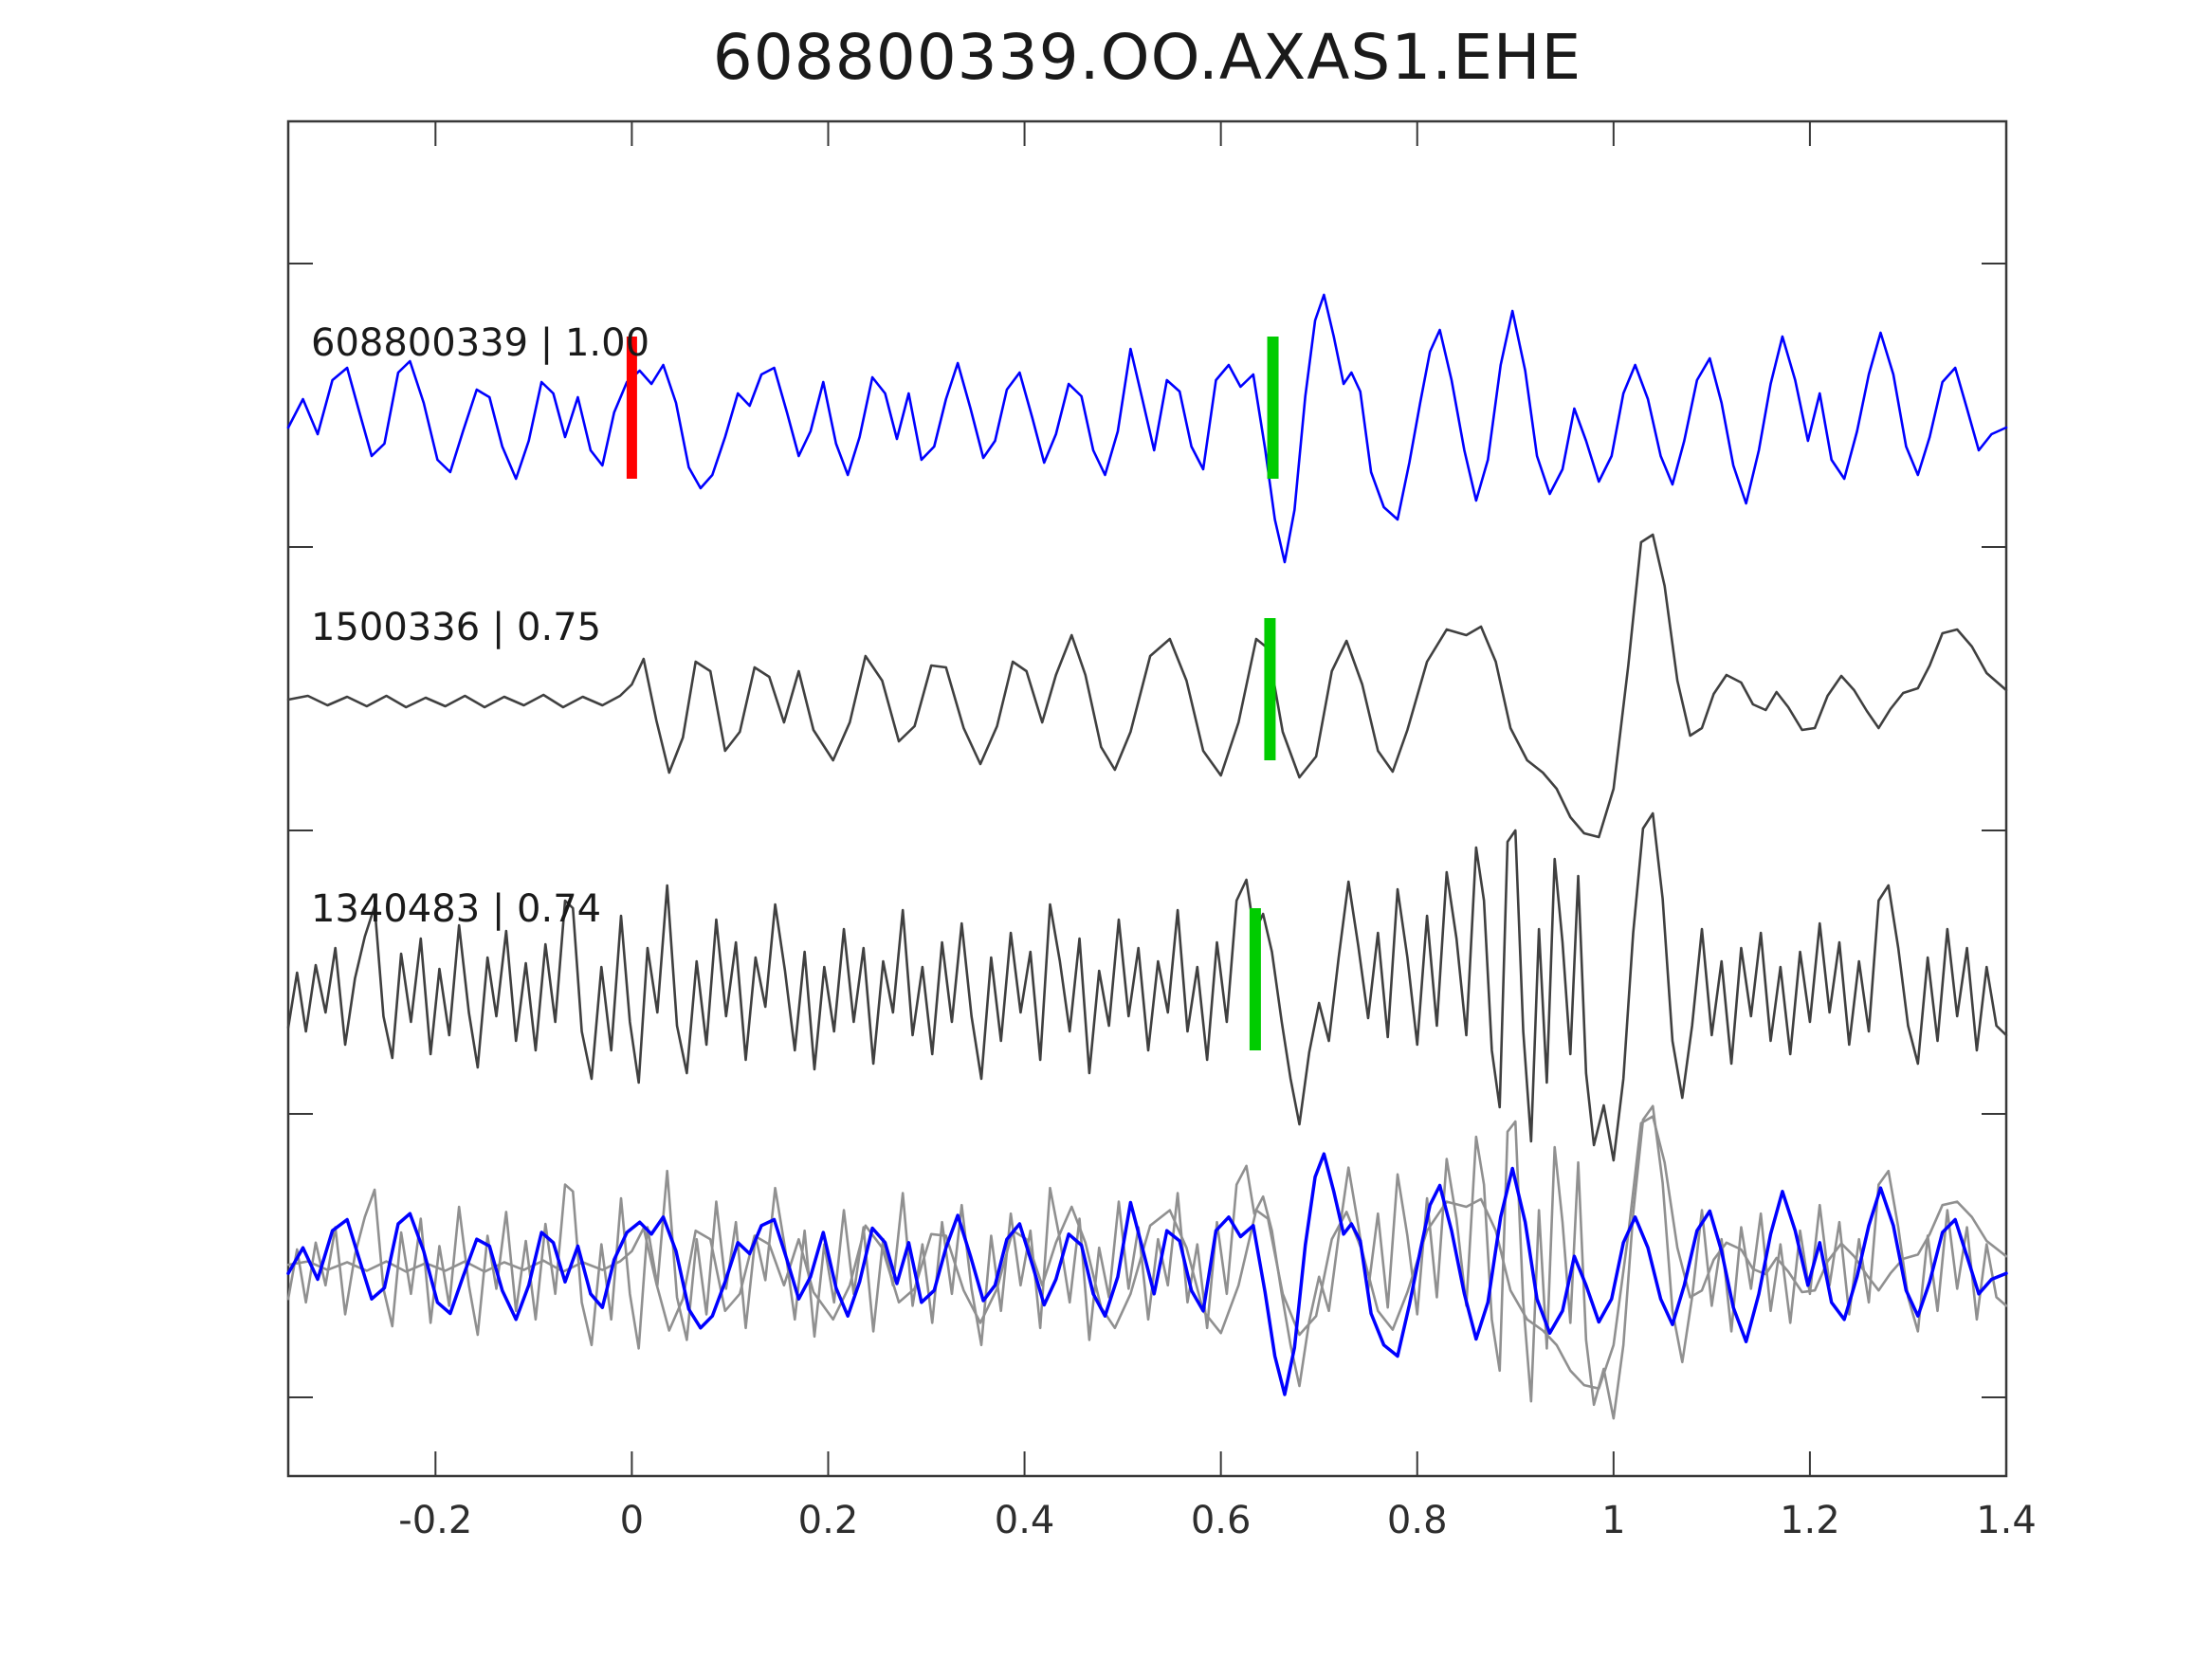 The width and height of the screenshot is (2212, 1659). I want to click on event-markers, so click(952, 693).